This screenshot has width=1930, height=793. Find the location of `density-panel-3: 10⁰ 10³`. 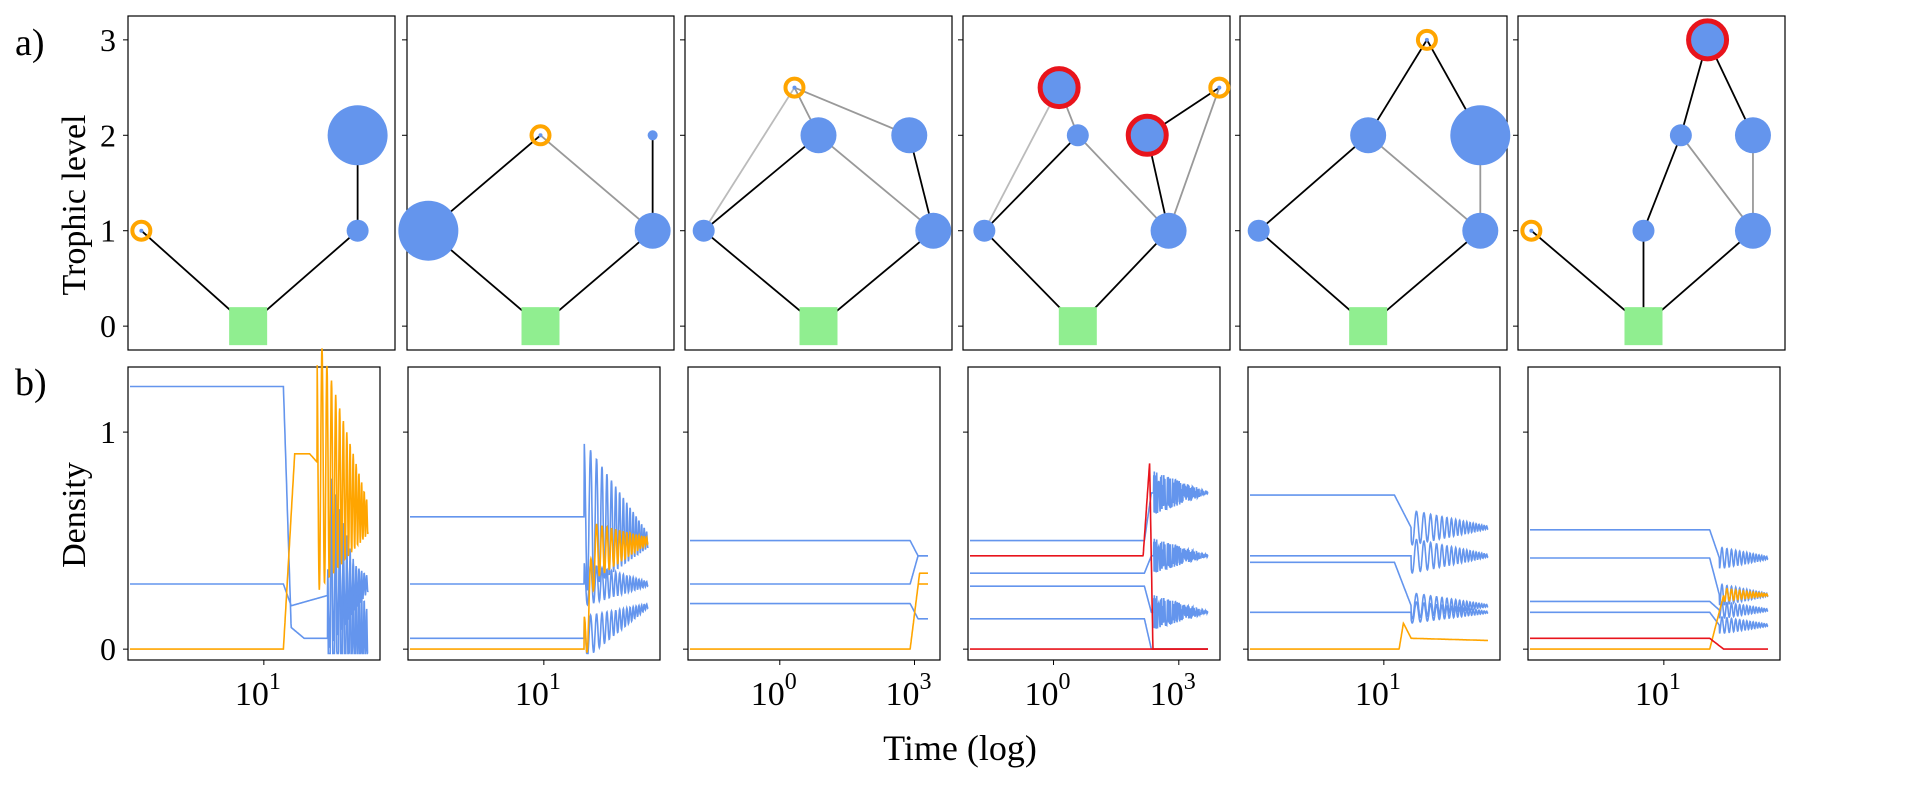

density-panel-3: 10⁰ 10³ is located at coordinates (812, 539).